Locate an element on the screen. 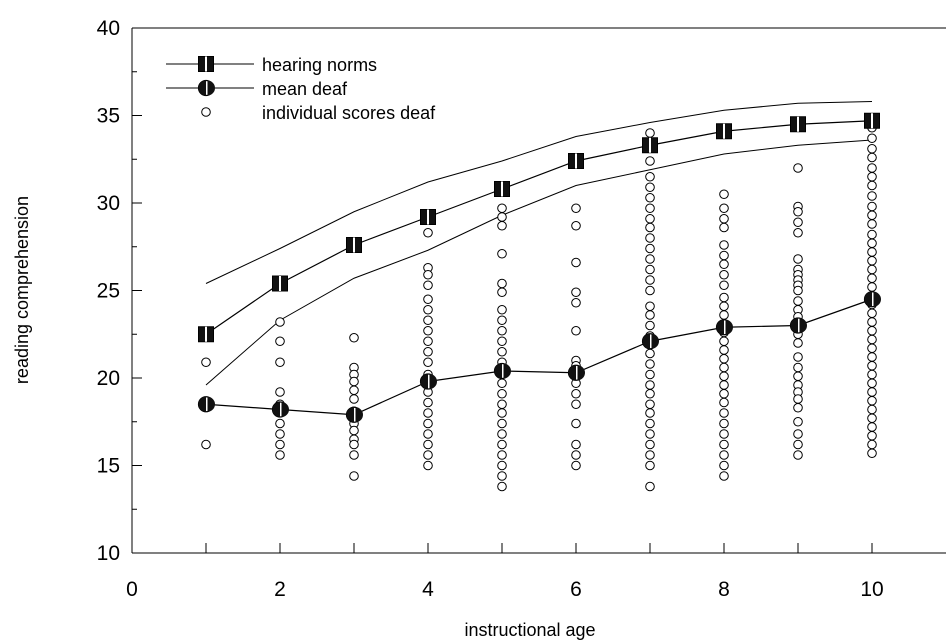 This screenshot has height=642, width=946. y-axis-title: reading comprehension is located at coordinates (22, 290).